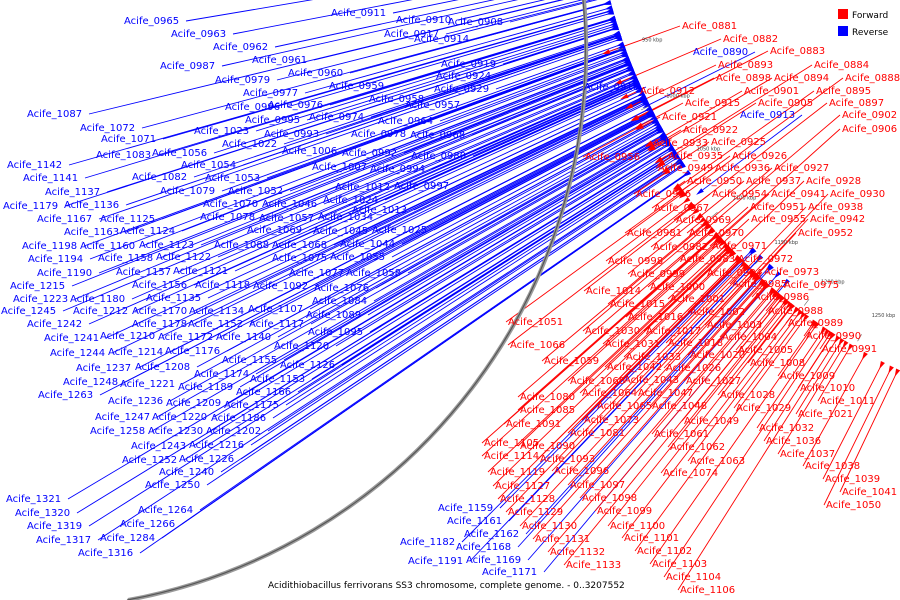 Image resolution: width=900 pixels, height=600 pixels. What do you see at coordinates (676, 163) in the screenshot?
I see `scale-tick` at bounding box center [676, 163].